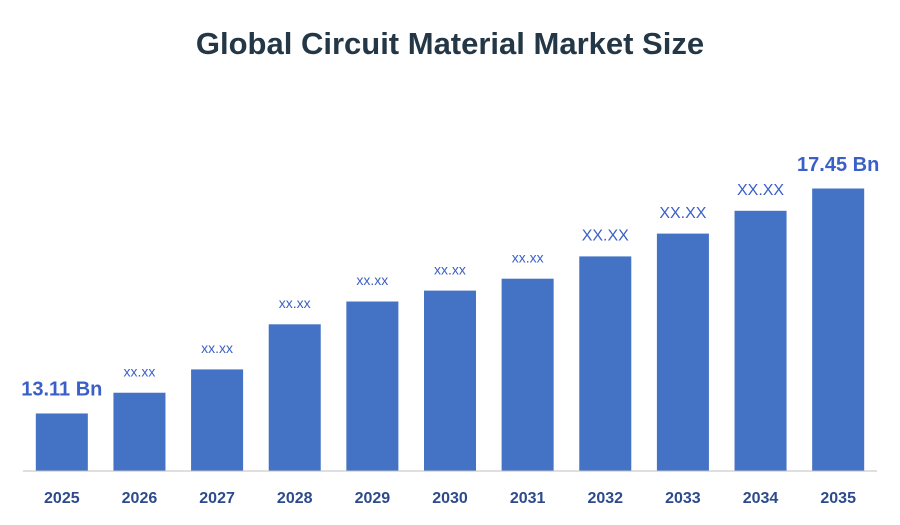  What do you see at coordinates (683, 498) in the screenshot?
I see `x-tick-label: 2033` at bounding box center [683, 498].